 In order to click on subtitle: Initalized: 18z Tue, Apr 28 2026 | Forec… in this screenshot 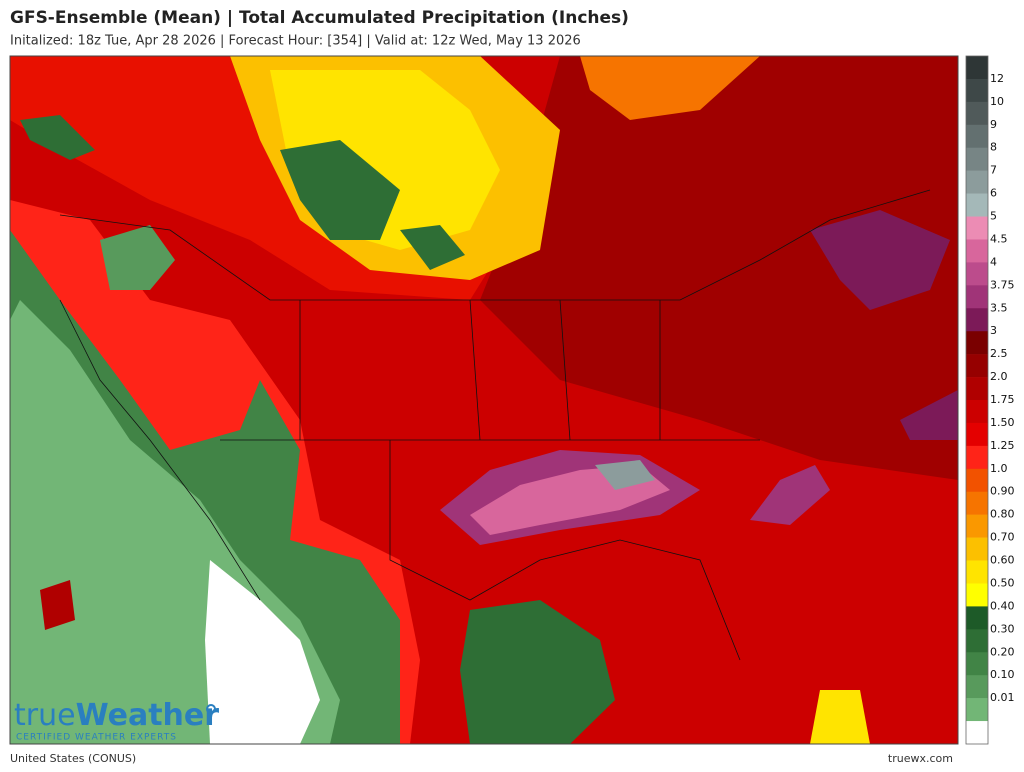, I will do `click(295, 41)`.